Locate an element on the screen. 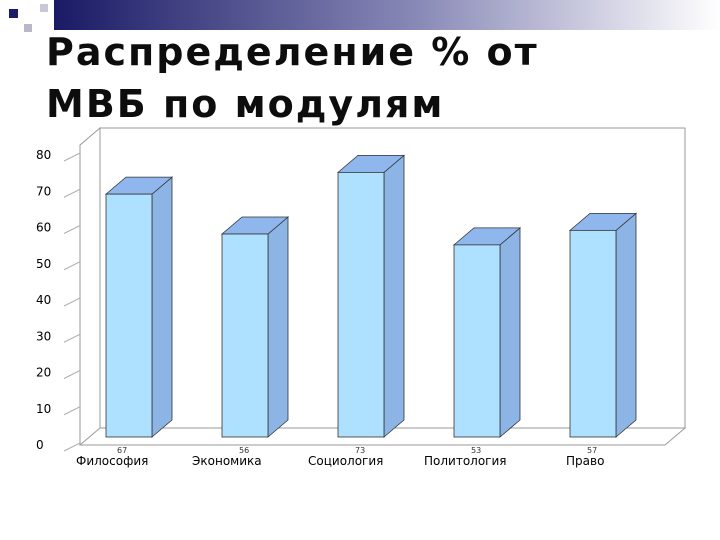 Image resolution: width=720 pixels, height=540 pixels. y-tick-label: 70 is located at coordinates (43, 191).